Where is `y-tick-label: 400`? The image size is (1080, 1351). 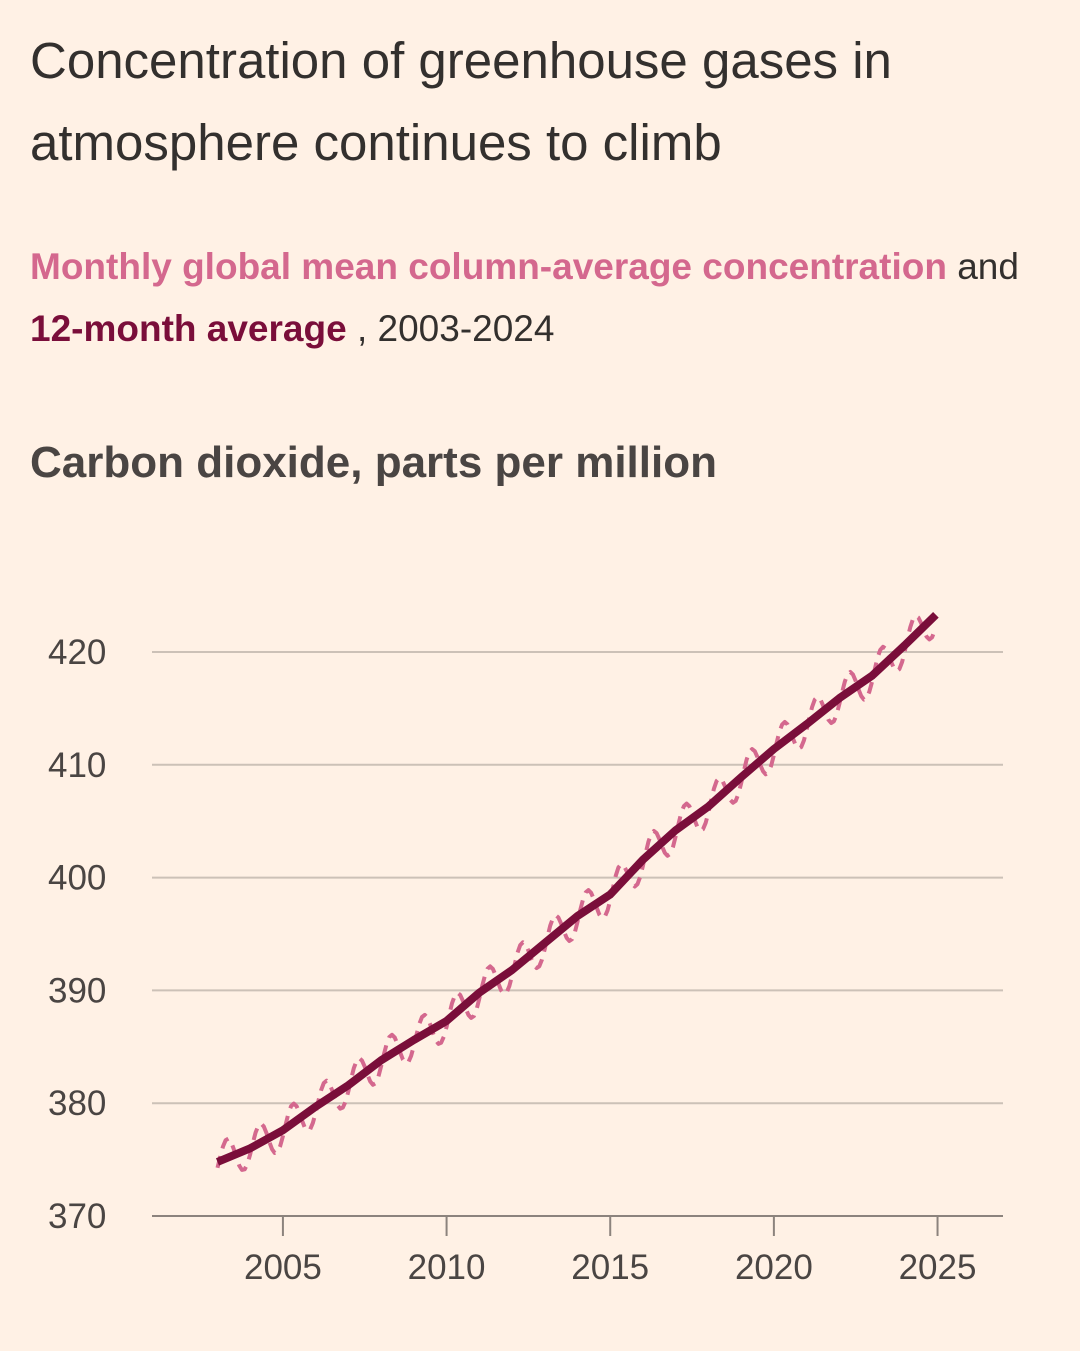 y-tick-label: 400 is located at coordinates (77, 878).